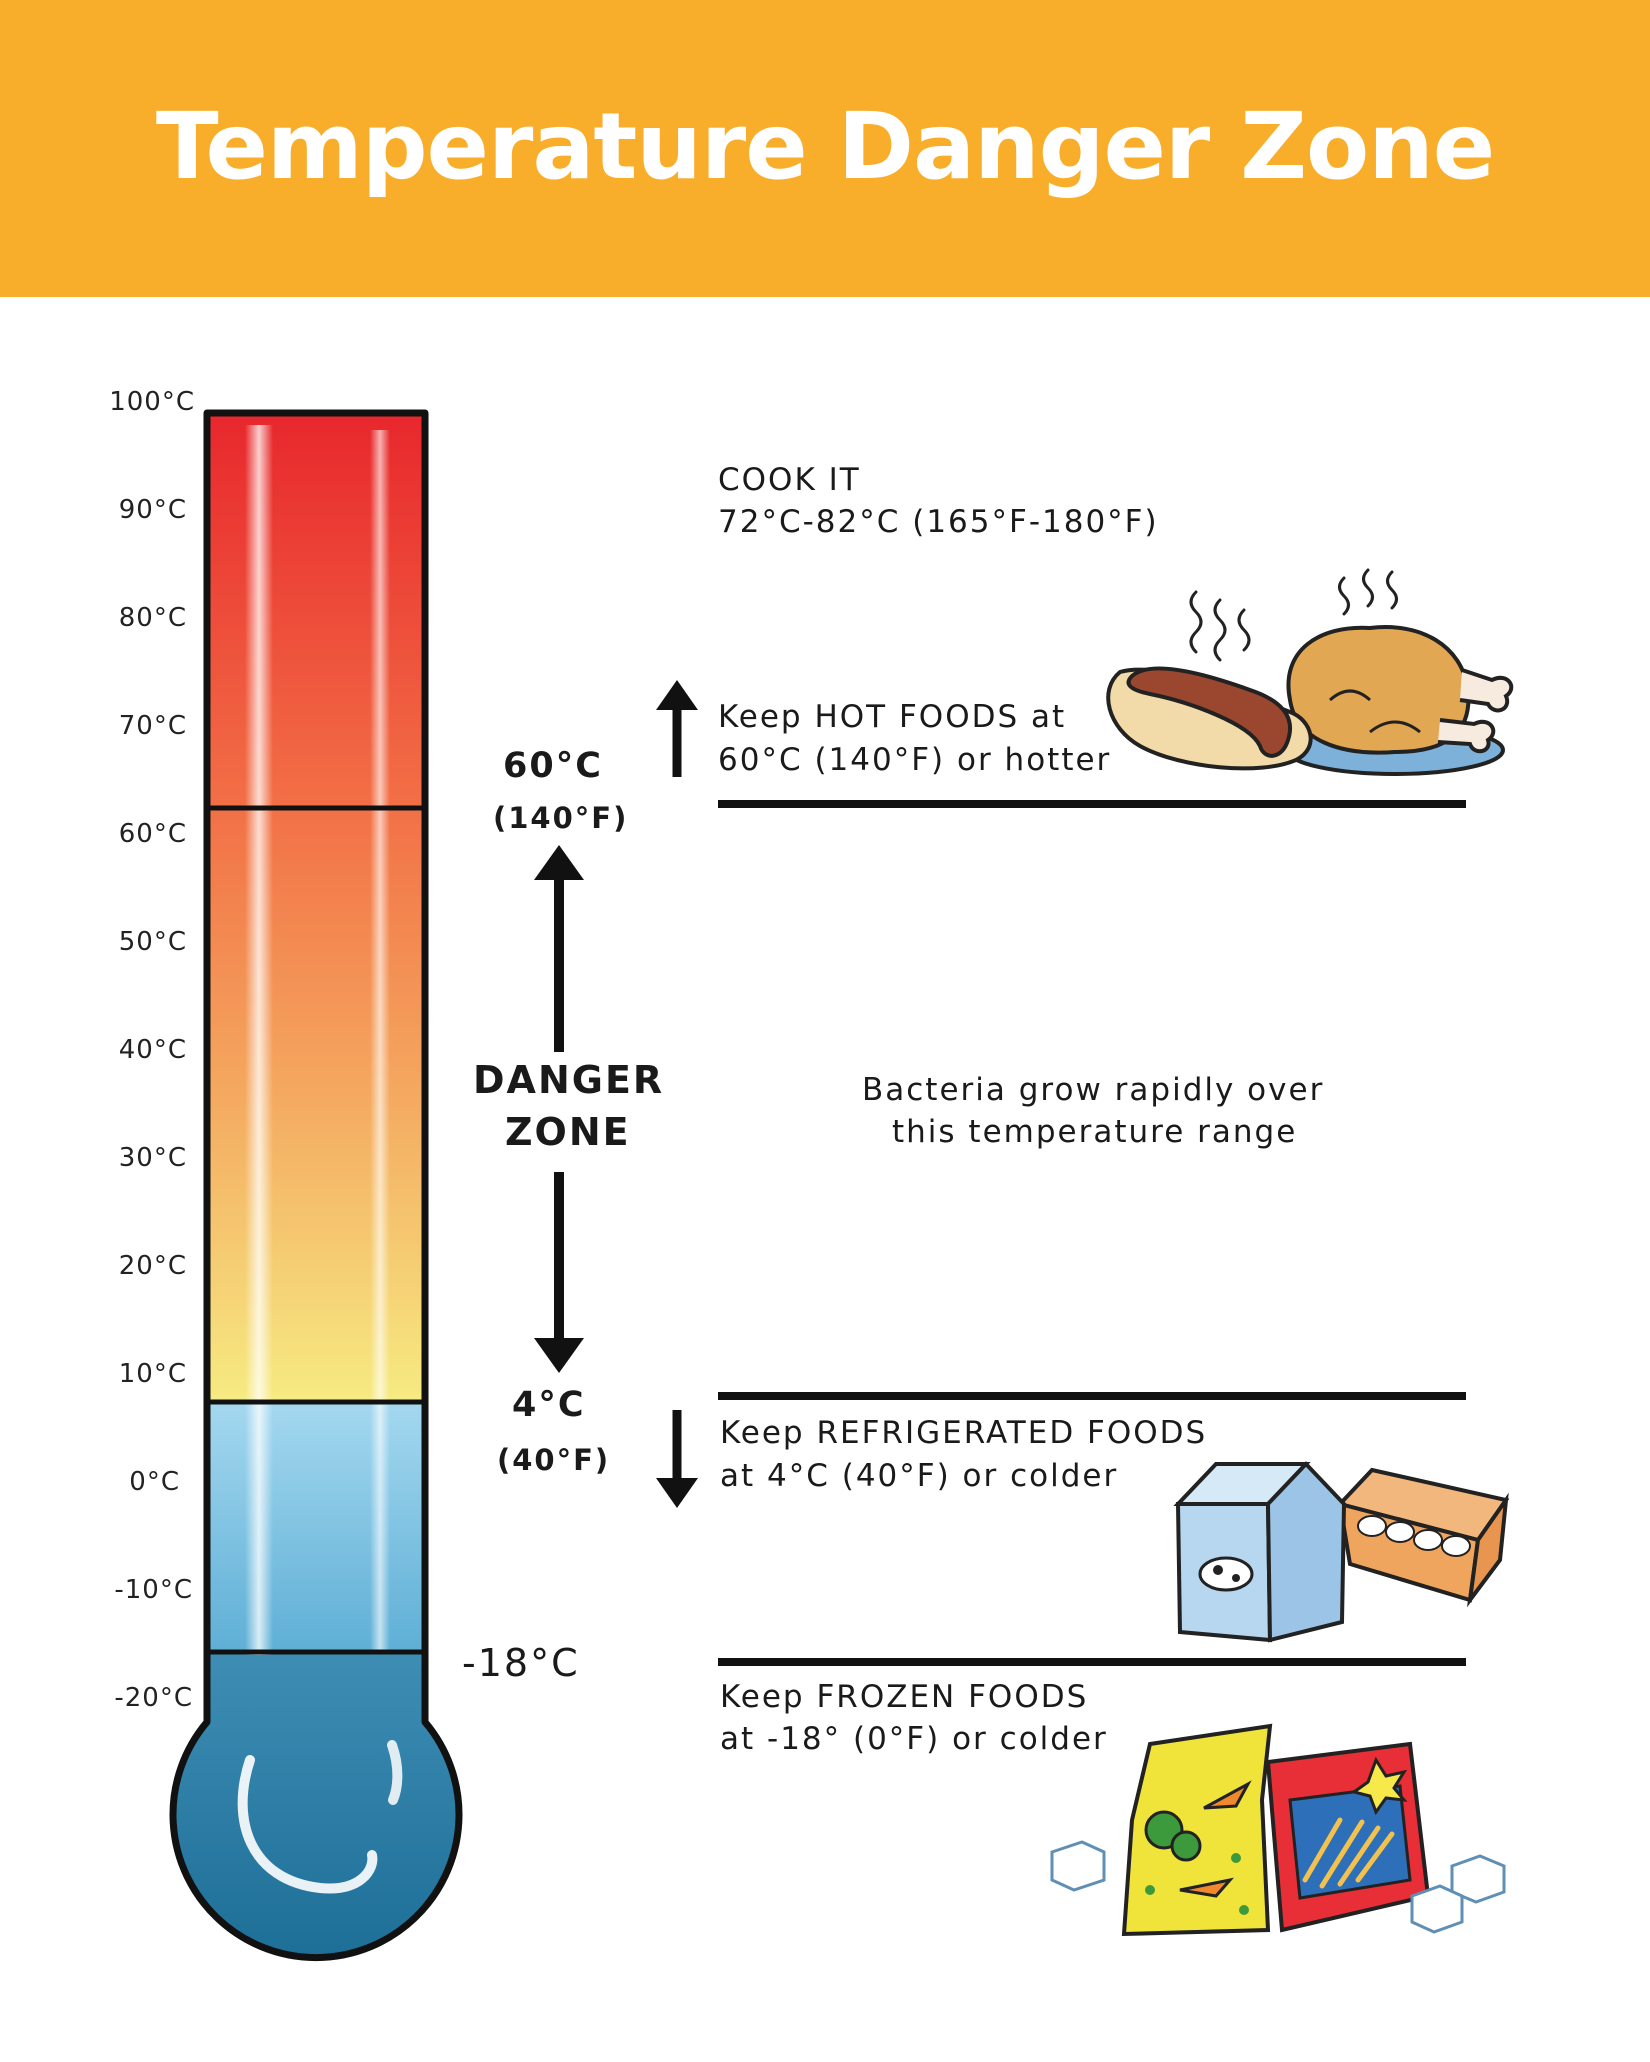  Describe the element at coordinates (1093, 1090) in the screenshot. I see `bacteria-line1: Bacteria grow rapidly over` at that location.